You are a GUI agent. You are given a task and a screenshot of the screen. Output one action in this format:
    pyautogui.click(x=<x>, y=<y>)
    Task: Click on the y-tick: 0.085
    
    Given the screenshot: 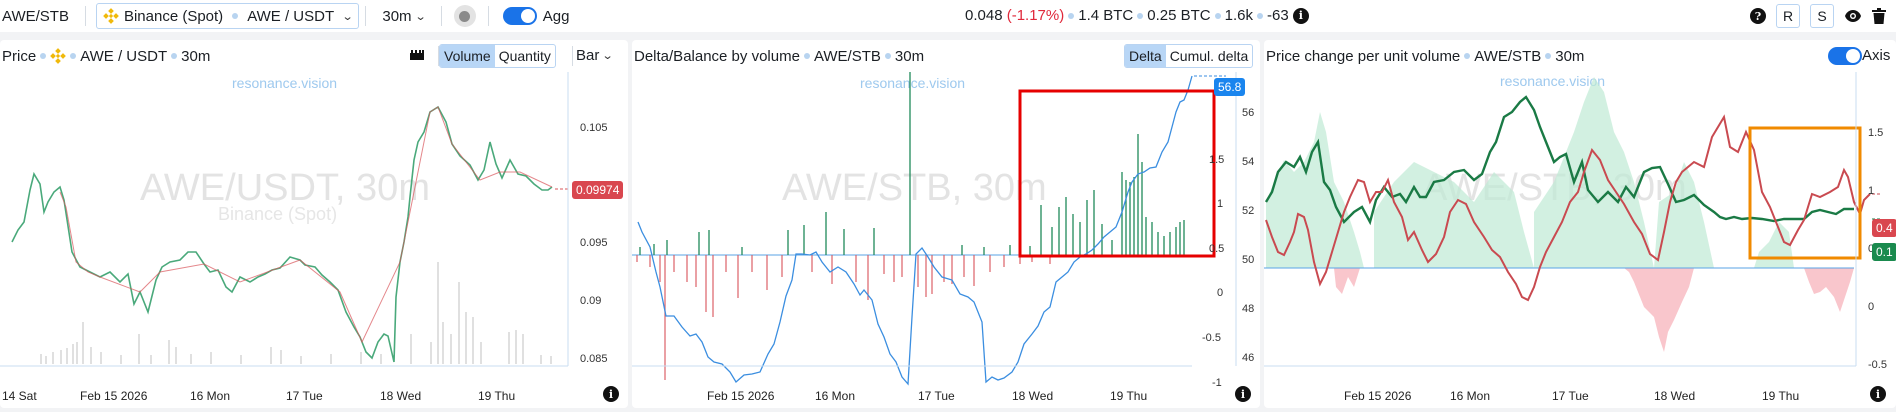 What is the action you would take?
    pyautogui.click(x=594, y=359)
    